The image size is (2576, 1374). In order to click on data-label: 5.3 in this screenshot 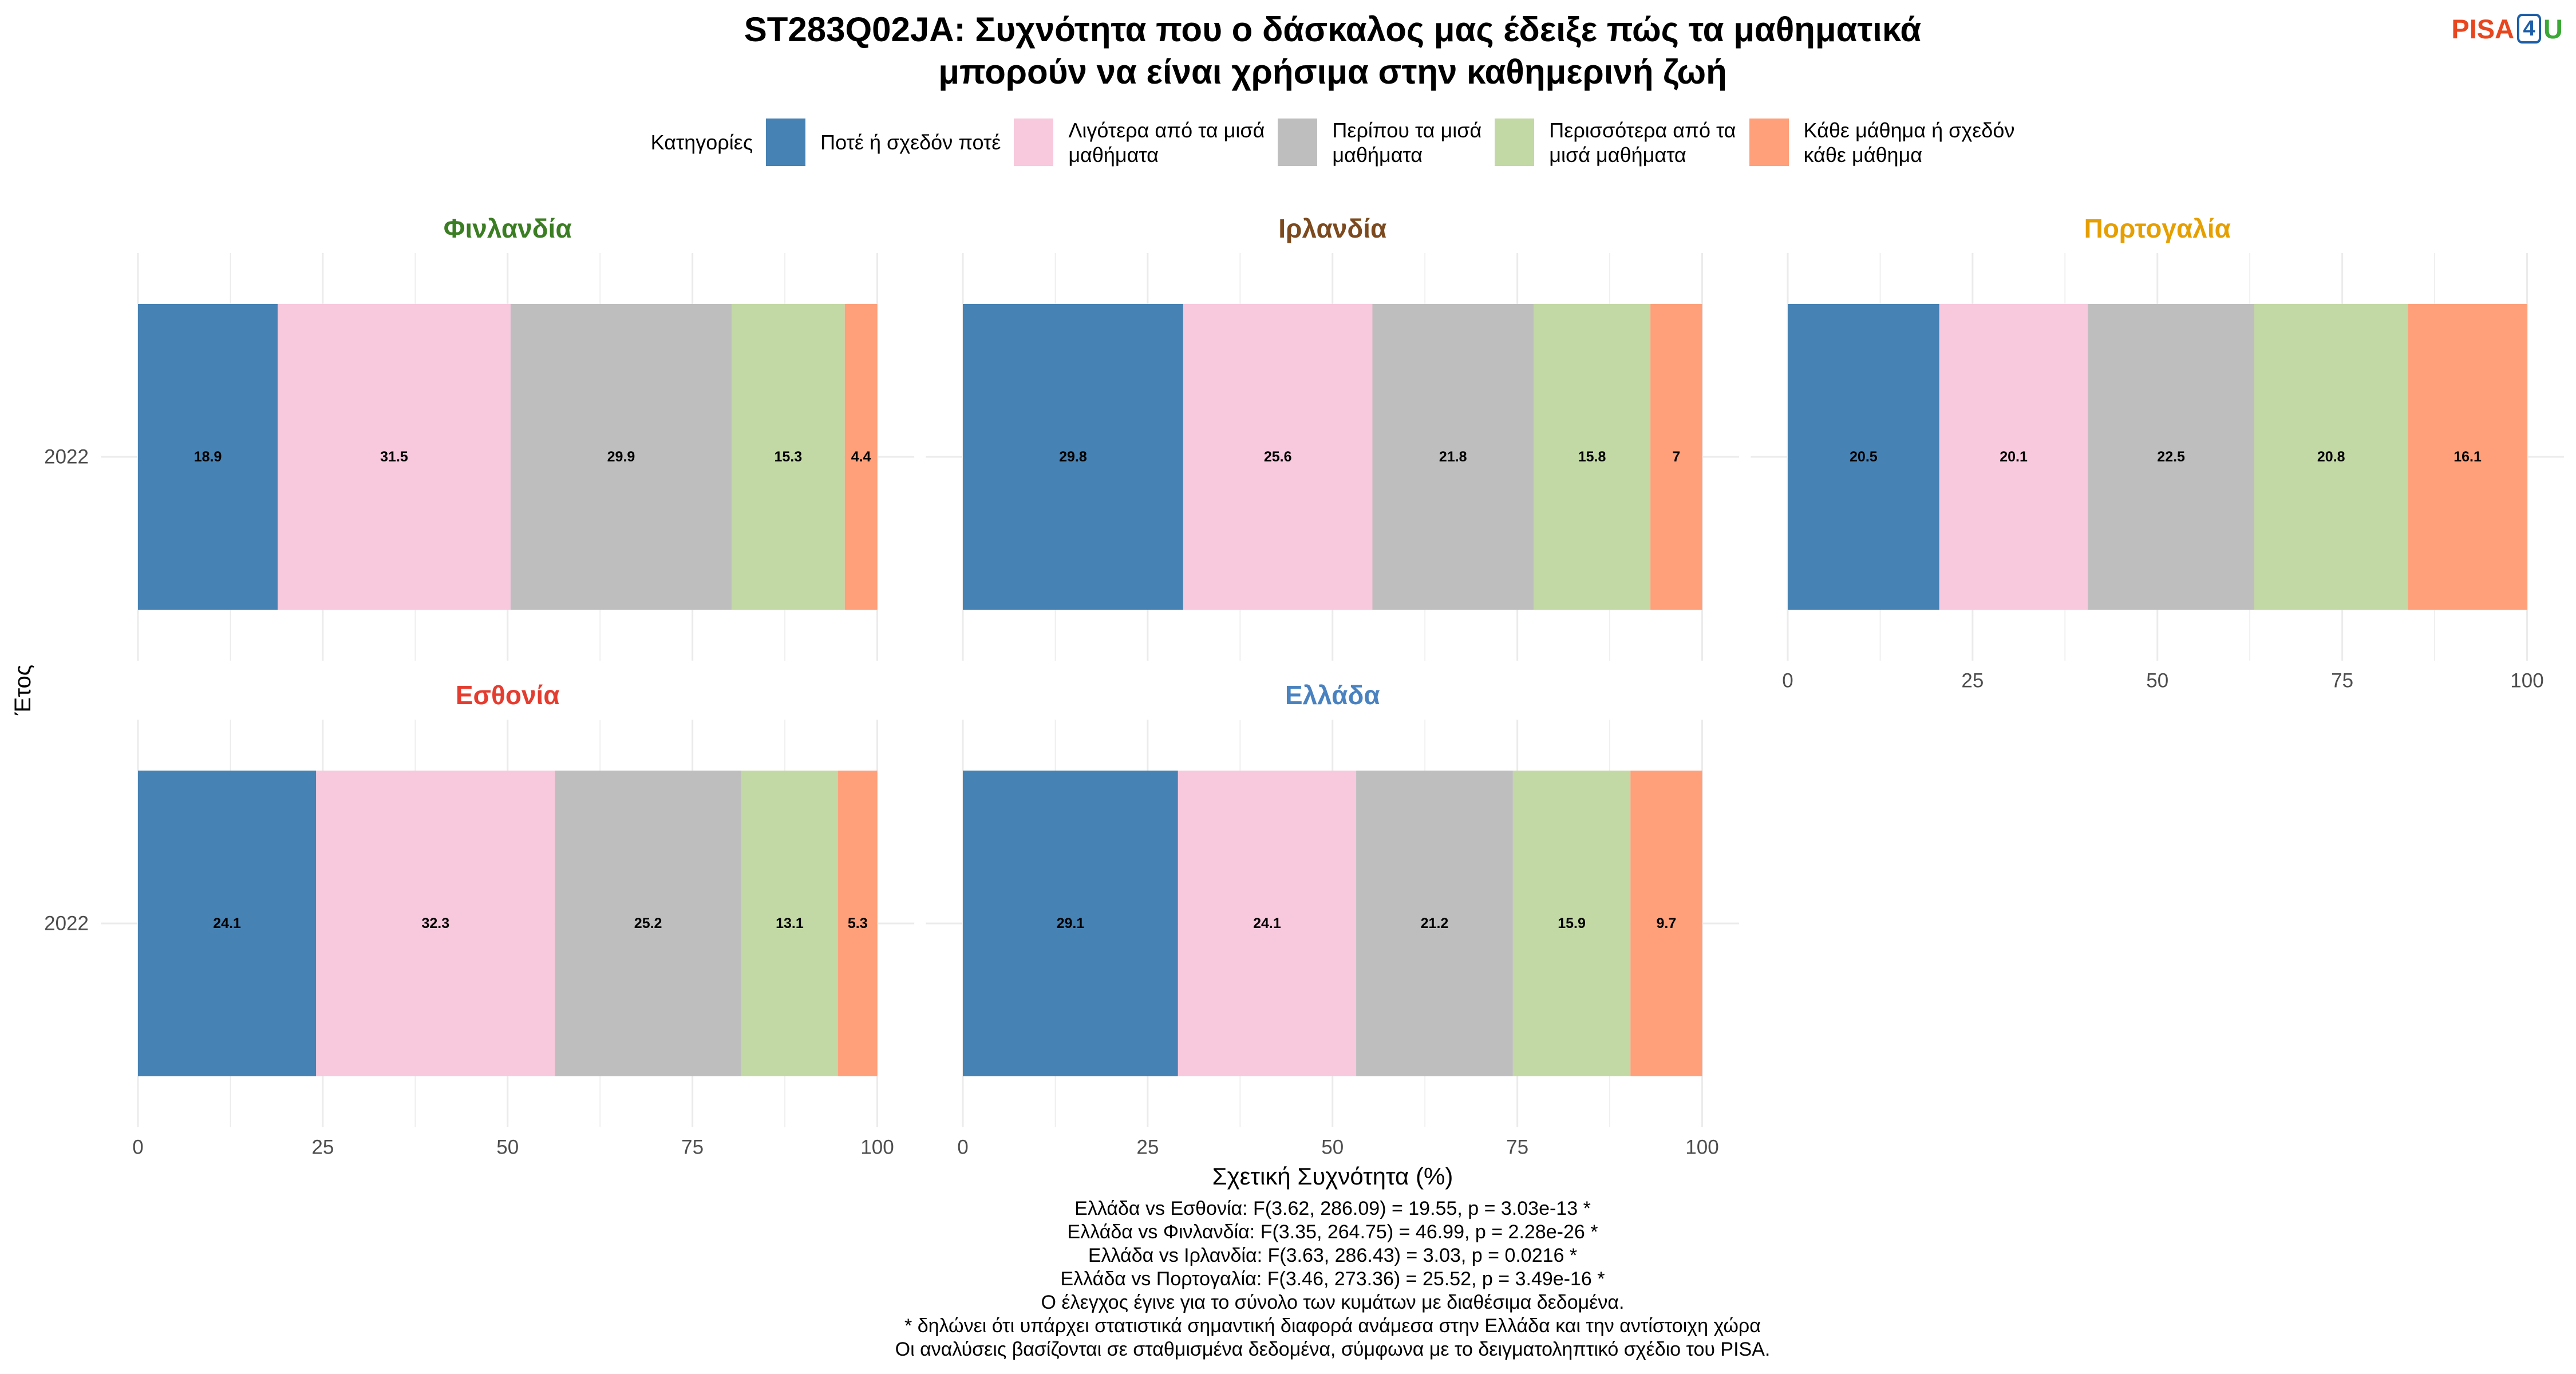, I will do `click(858, 923)`.